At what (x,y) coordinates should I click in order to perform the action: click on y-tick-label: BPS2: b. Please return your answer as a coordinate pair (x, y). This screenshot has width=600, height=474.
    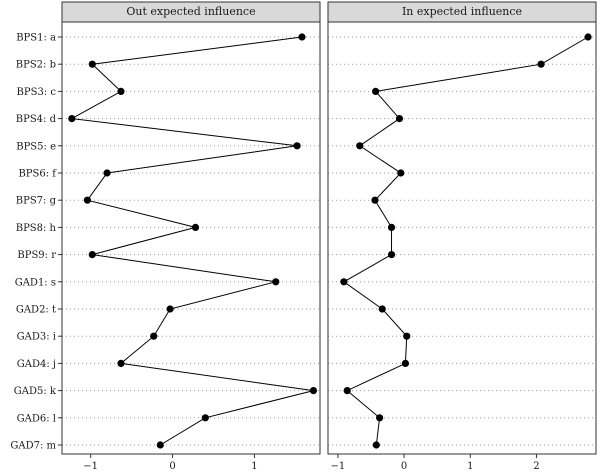
    Looking at the image, I should click on (36, 65).